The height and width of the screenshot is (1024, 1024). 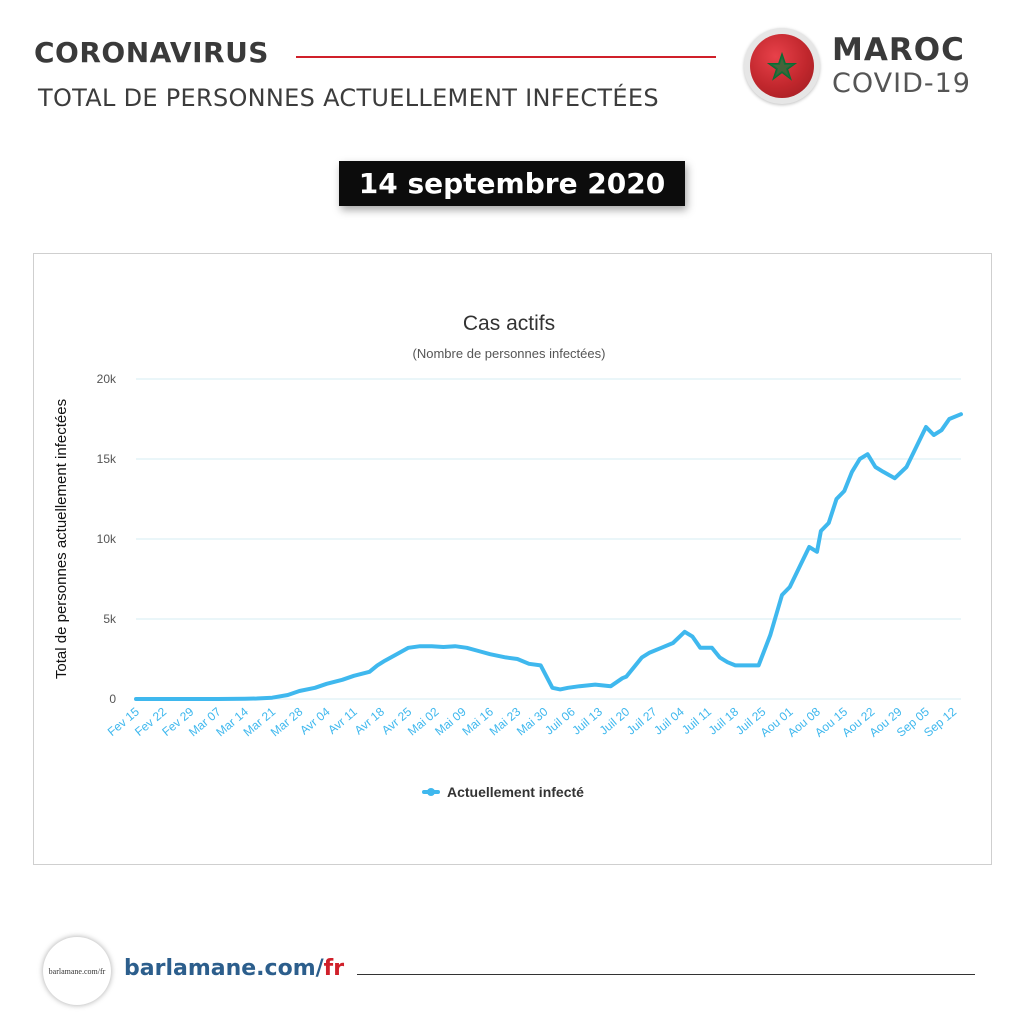 I want to click on x-tick-label: Juil 27, so click(x=642, y=720).